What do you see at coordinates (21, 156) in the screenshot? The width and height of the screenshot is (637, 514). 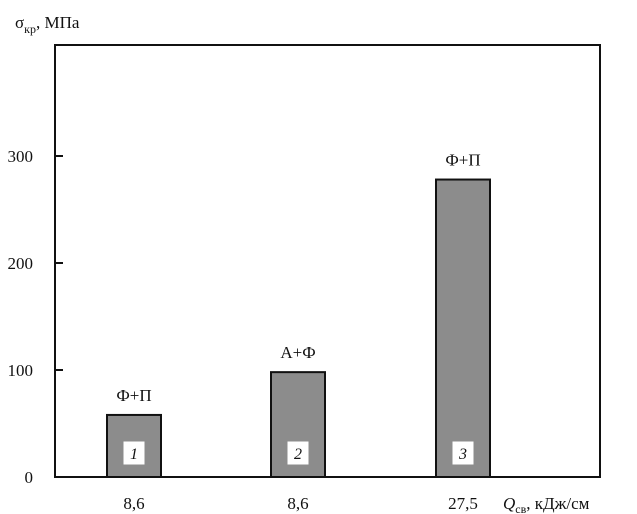 I see `y-tick-label-300: 300` at bounding box center [21, 156].